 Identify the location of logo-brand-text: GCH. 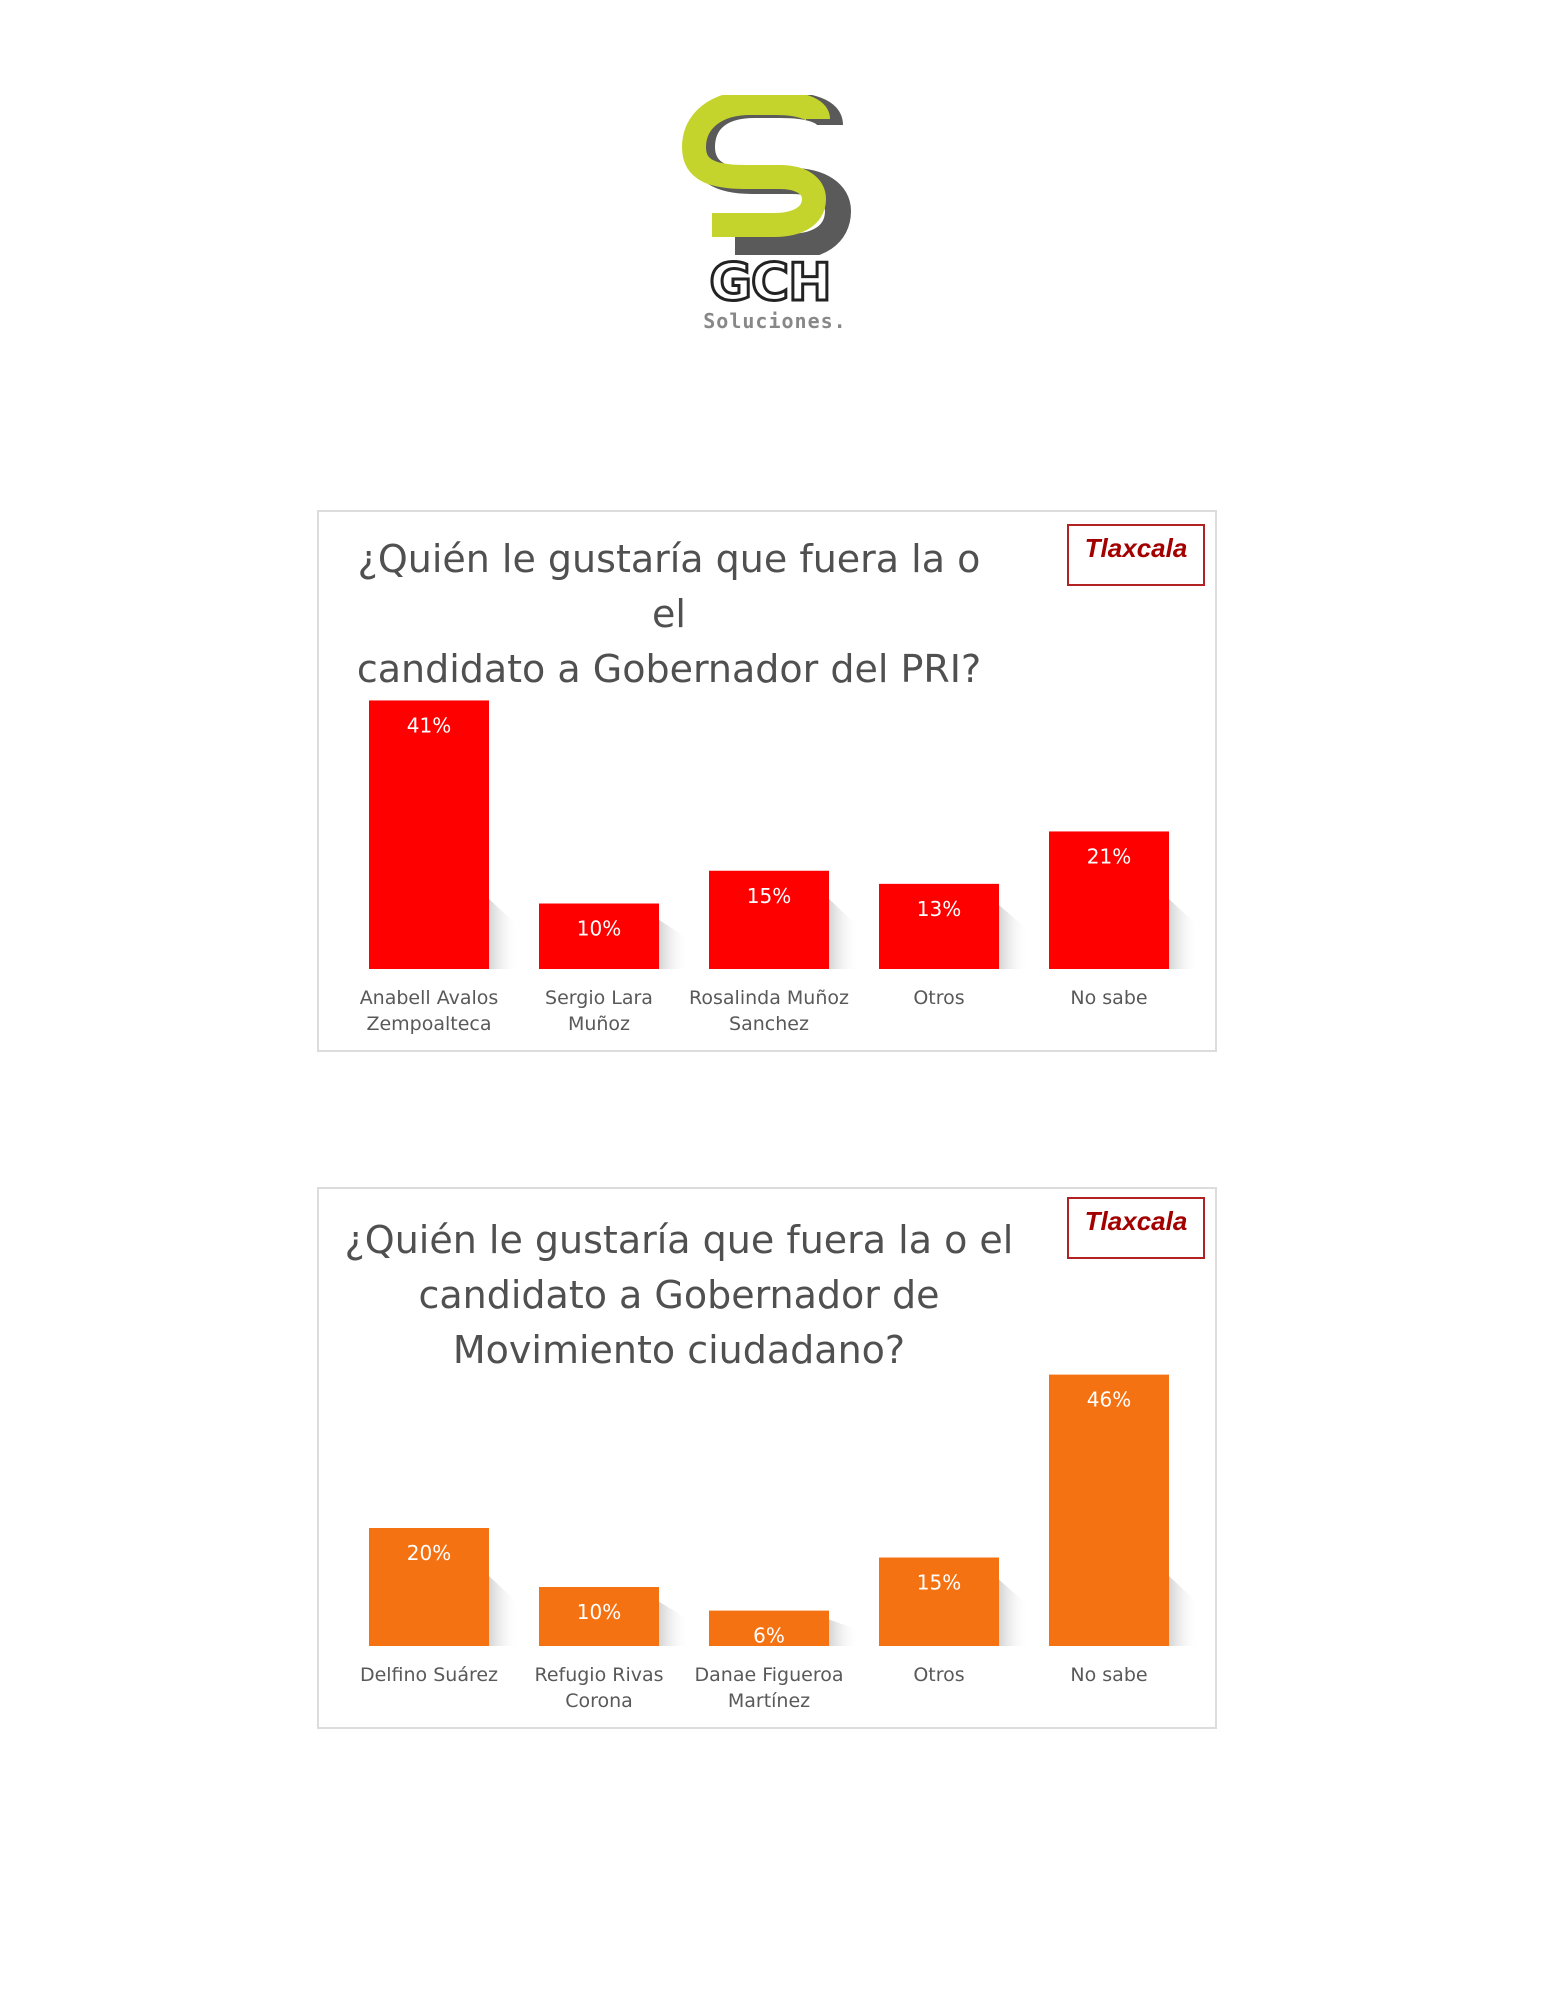
(770, 283).